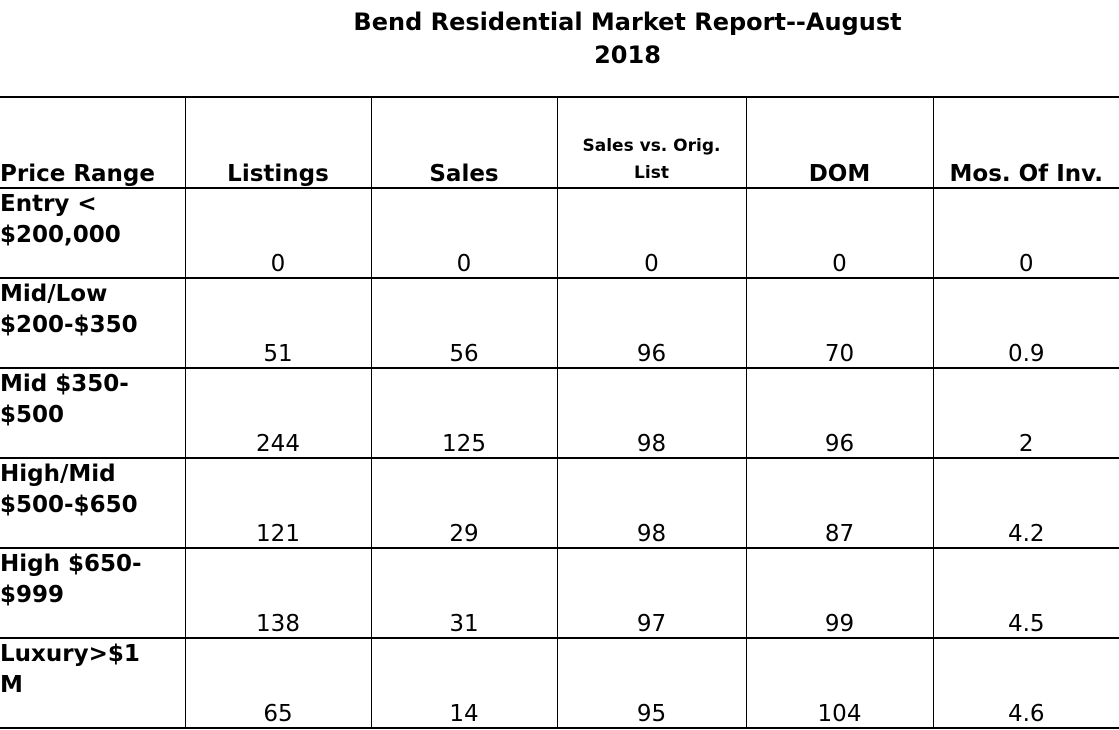  What do you see at coordinates (278, 233) in the screenshot?
I see `listings-cell: 0` at bounding box center [278, 233].